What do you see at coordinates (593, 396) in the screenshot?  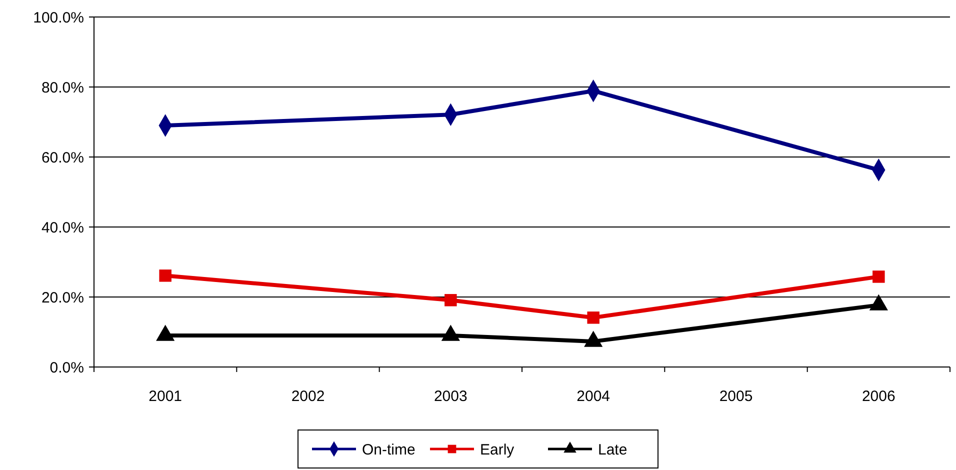 I see `x-tick-label: 2004` at bounding box center [593, 396].